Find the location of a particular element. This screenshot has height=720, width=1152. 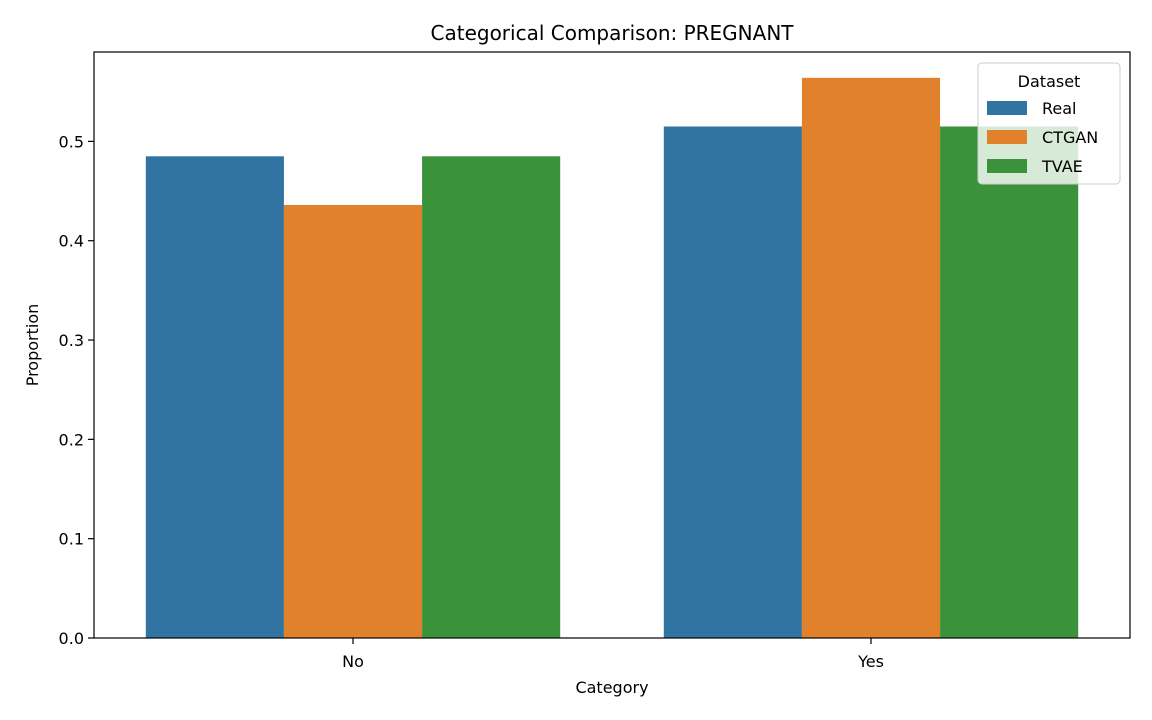

bar-tvae-no is located at coordinates (491, 397).